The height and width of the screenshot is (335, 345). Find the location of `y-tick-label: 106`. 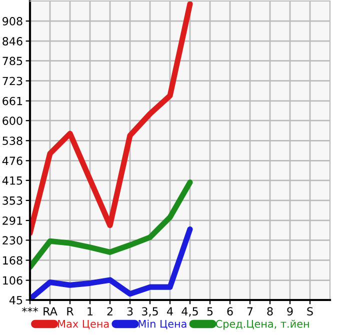

y-tick-label: 106 is located at coordinates (12, 280).